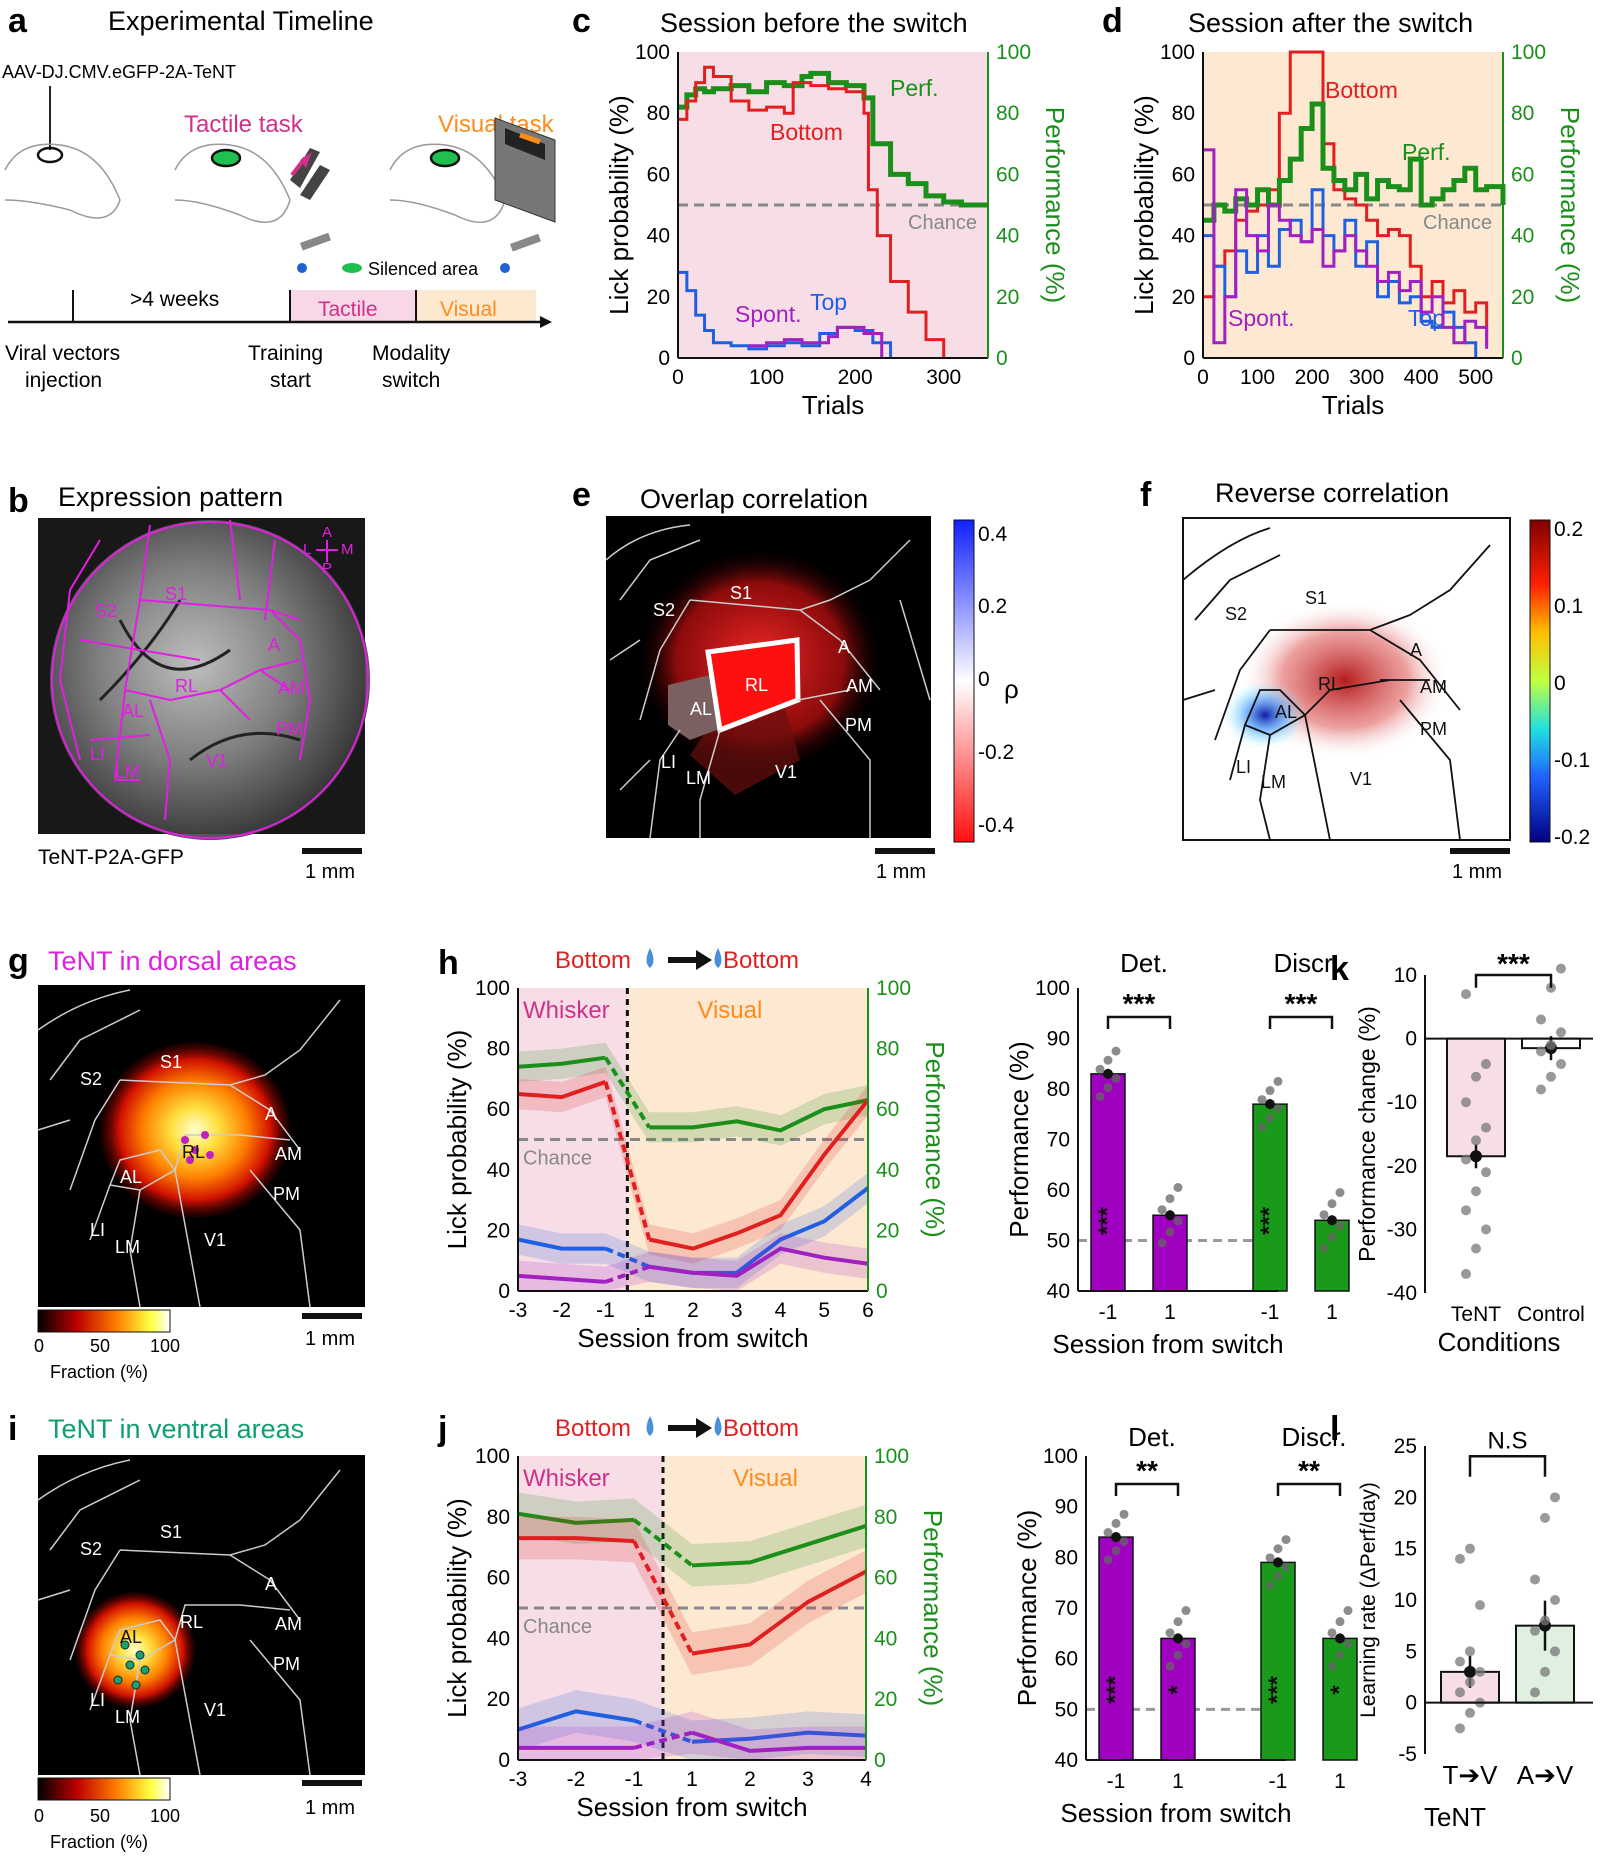 The width and height of the screenshot is (1600, 1856). What do you see at coordinates (186, 686) in the screenshot?
I see `b-area-RL: RL` at bounding box center [186, 686].